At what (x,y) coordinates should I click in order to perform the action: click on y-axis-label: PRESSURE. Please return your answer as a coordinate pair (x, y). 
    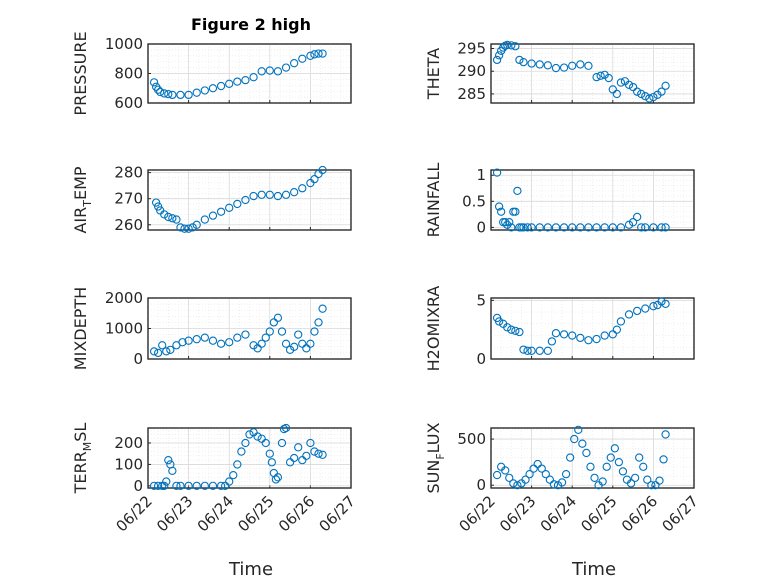
    Looking at the image, I should click on (80, 73).